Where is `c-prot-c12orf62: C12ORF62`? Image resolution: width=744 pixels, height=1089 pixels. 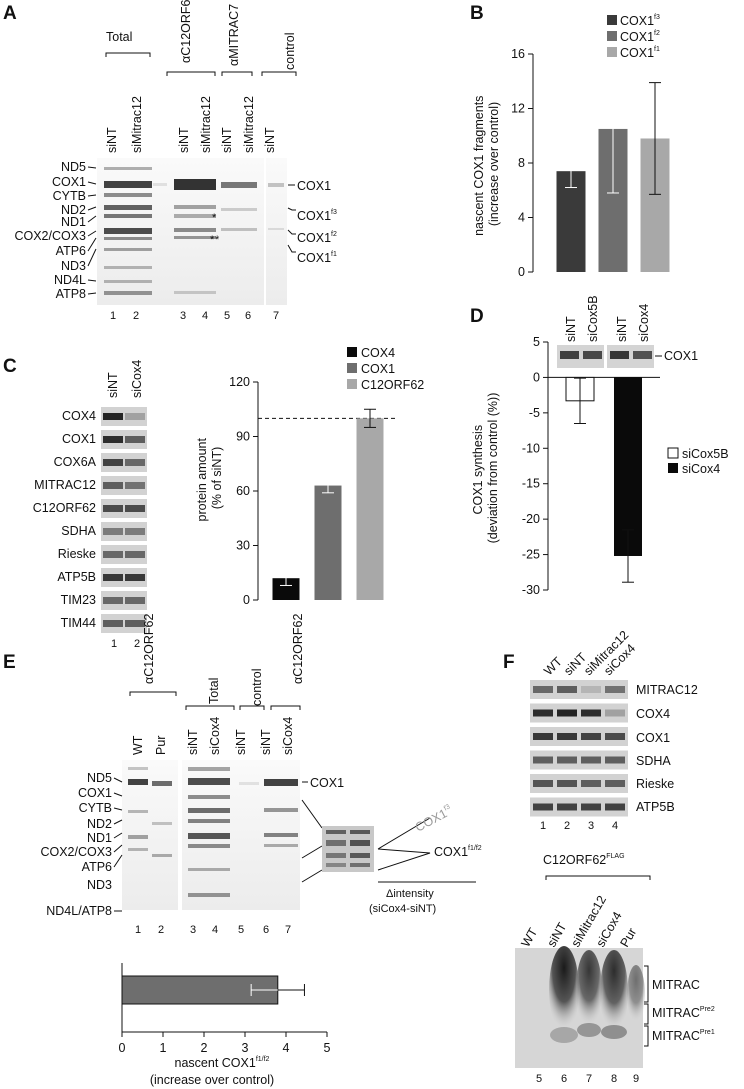 c-prot-c12orf62: C12ORF62 is located at coordinates (64, 508).